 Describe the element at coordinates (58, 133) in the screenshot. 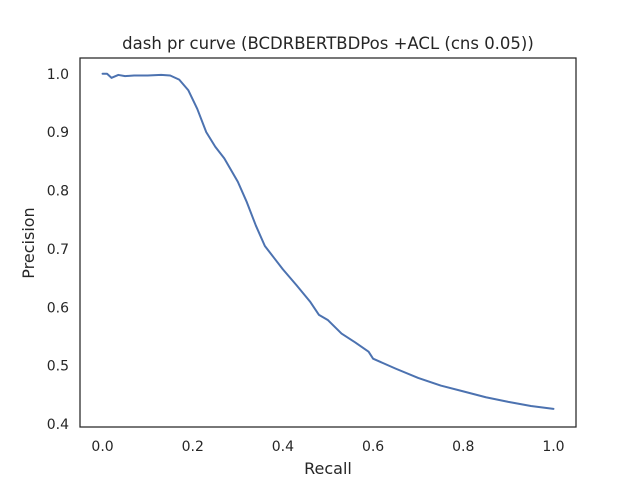

I see `y-tick-label: 0.9` at that location.